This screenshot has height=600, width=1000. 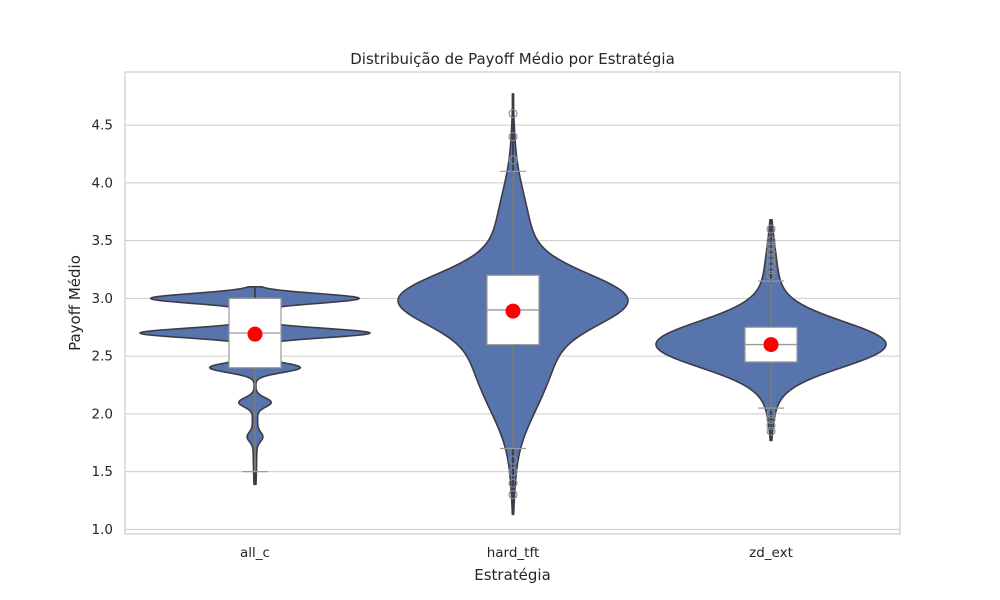 What do you see at coordinates (102, 241) in the screenshot?
I see `y-tick-label: 3.5` at bounding box center [102, 241].